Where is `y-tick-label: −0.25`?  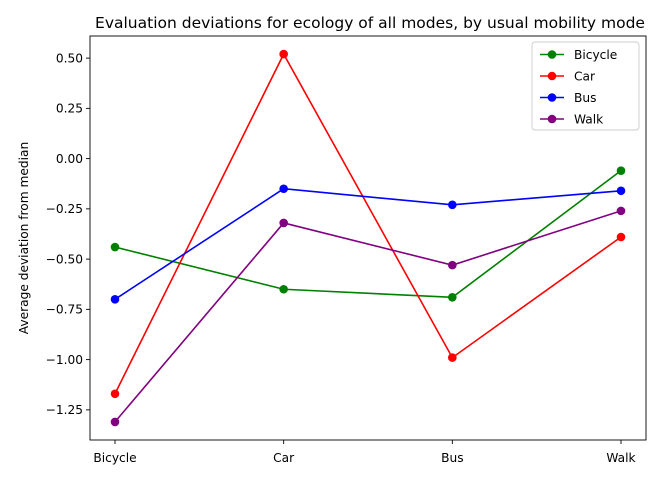
y-tick-label: −0.25 is located at coordinates (64, 209).